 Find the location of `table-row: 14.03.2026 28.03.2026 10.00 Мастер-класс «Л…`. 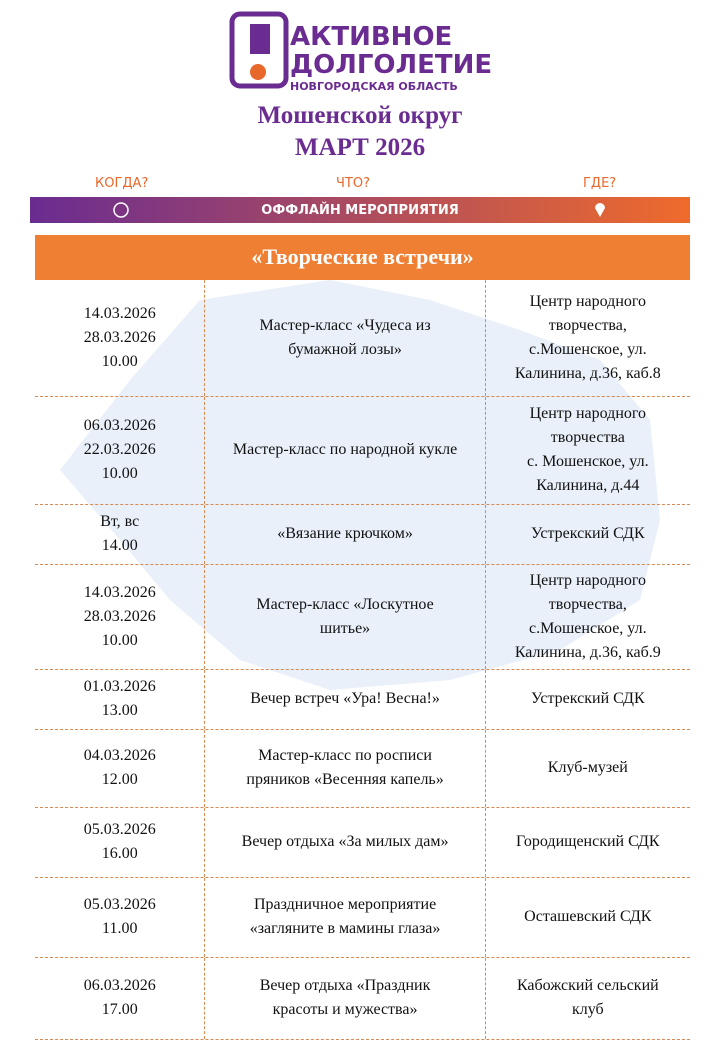

table-row: 14.03.2026 28.03.2026 10.00 Мастер-класс «Л… is located at coordinates (362, 617).